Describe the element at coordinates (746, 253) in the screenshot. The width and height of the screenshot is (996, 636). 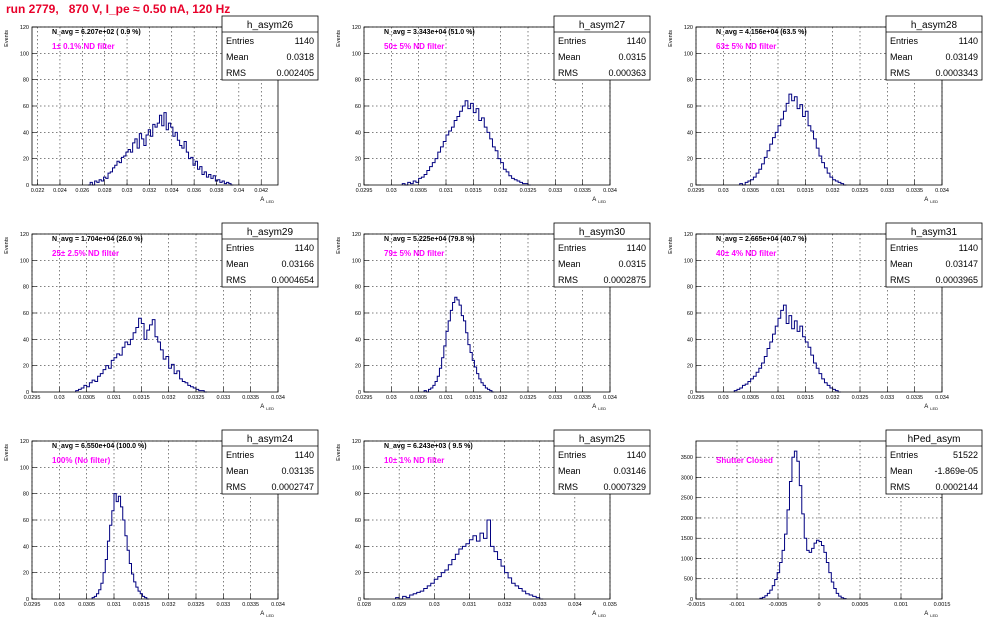
I see `filter-label: 40± 4% ND filter` at that location.